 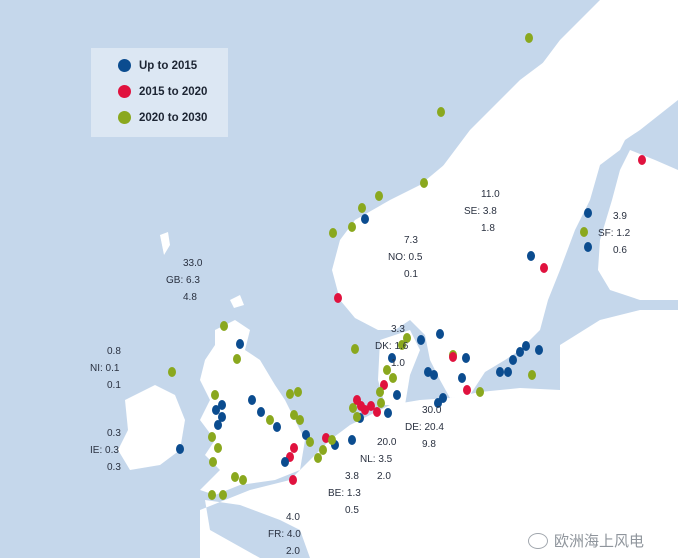 What do you see at coordinates (620, 250) in the screenshot?
I see `stat-sf-bottom: 0.6` at bounding box center [620, 250].